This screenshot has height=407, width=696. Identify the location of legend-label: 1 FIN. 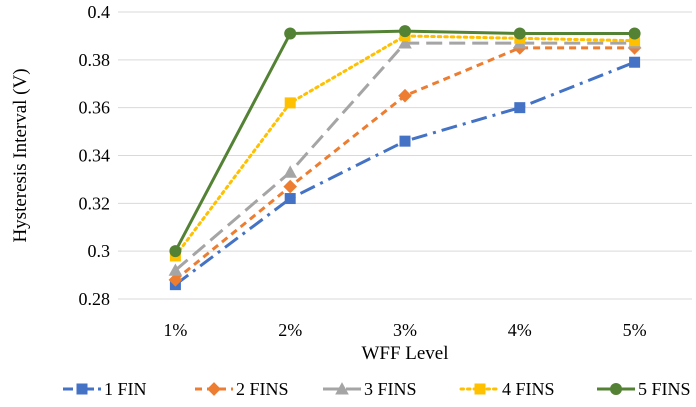
(125, 389).